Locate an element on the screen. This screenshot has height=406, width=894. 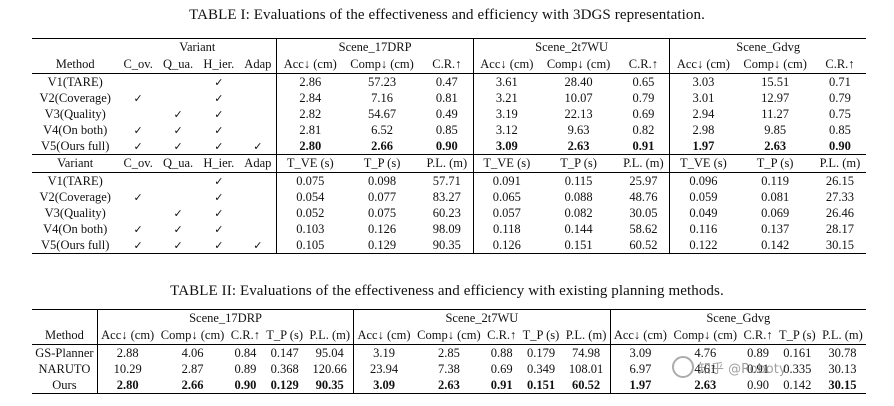
metric-value: 98.09 is located at coordinates (446, 228).